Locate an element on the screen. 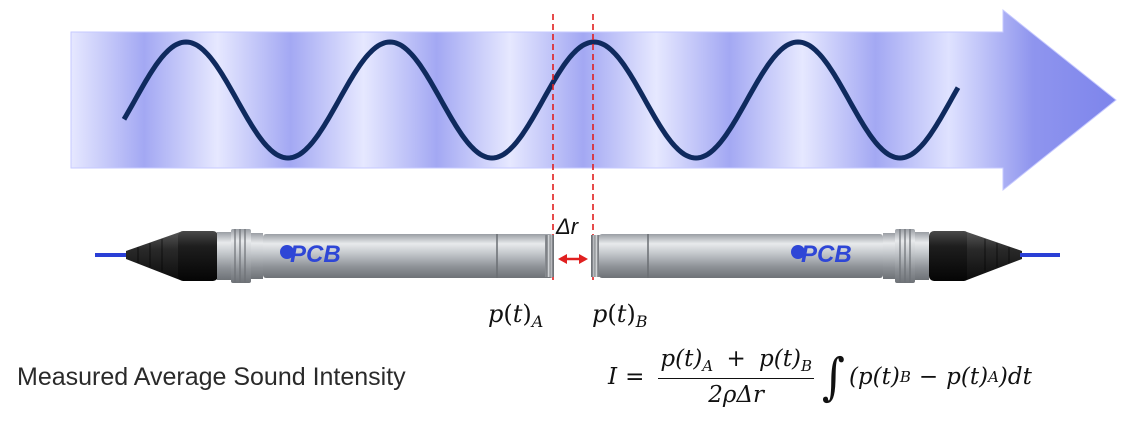 The image size is (1127, 421). caption: Measured Average Sound Intensity is located at coordinates (211, 377).